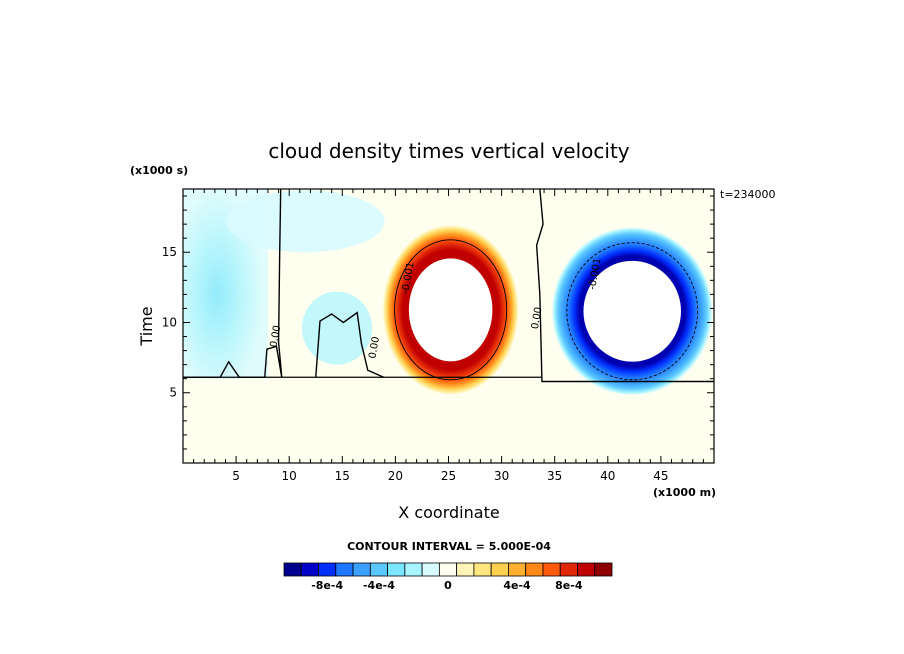 This screenshot has width=904, height=654. Describe the element at coordinates (660, 476) in the screenshot. I see `x-tick-label: 45` at that location.